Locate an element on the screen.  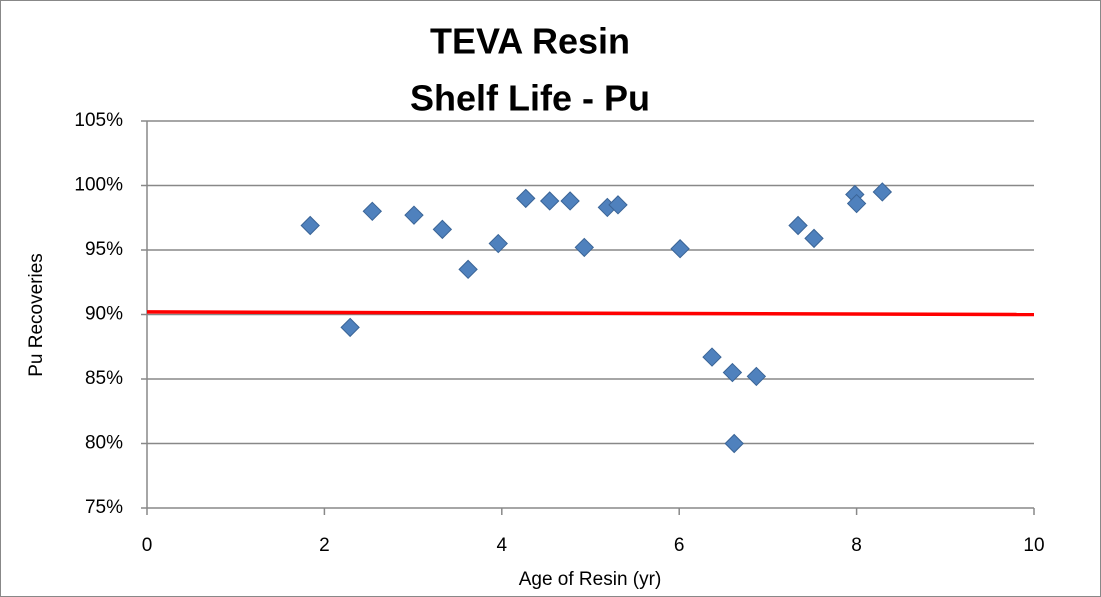
x-tick-label: 8 is located at coordinates (856, 545).